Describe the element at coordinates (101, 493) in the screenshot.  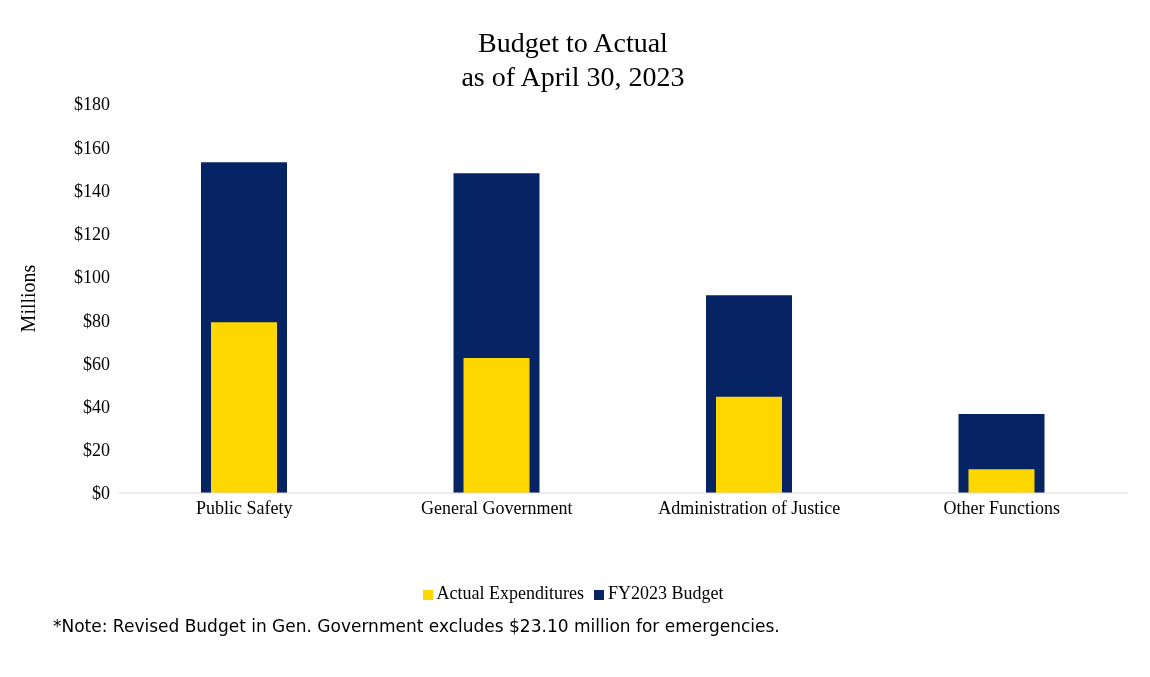
I see `y-tick-label: $0` at that location.